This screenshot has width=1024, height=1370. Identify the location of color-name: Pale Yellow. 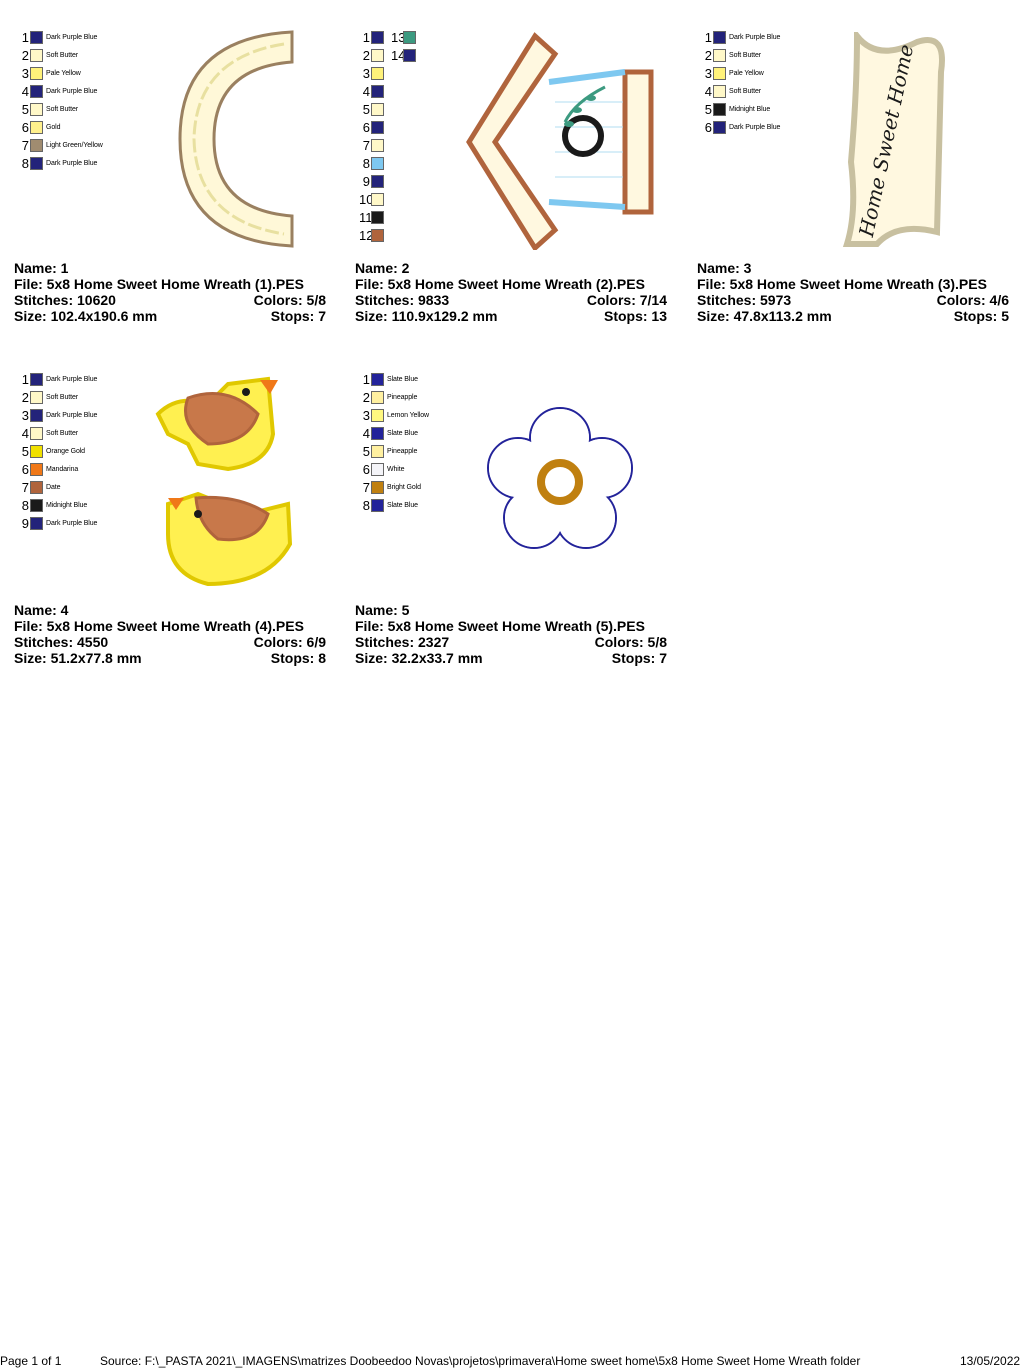
(746, 73).